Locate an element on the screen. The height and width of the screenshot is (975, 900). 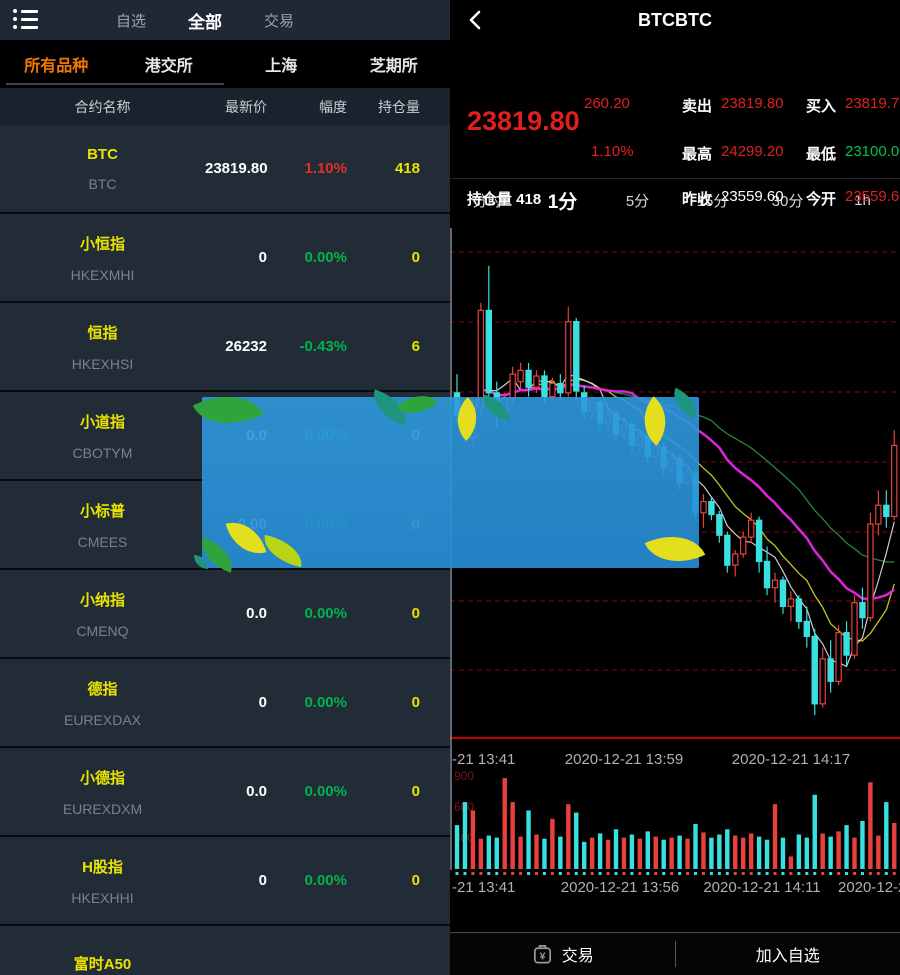
trade-label: 交易 is located at coordinates (577, 956).